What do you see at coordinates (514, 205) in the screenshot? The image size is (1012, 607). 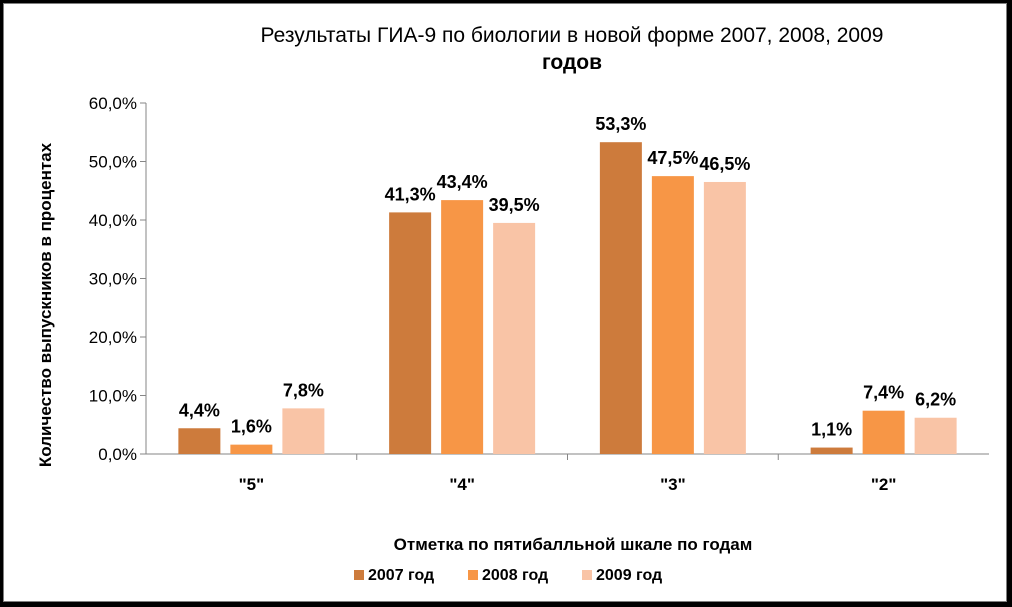 I see `data-label: 39,5%` at bounding box center [514, 205].